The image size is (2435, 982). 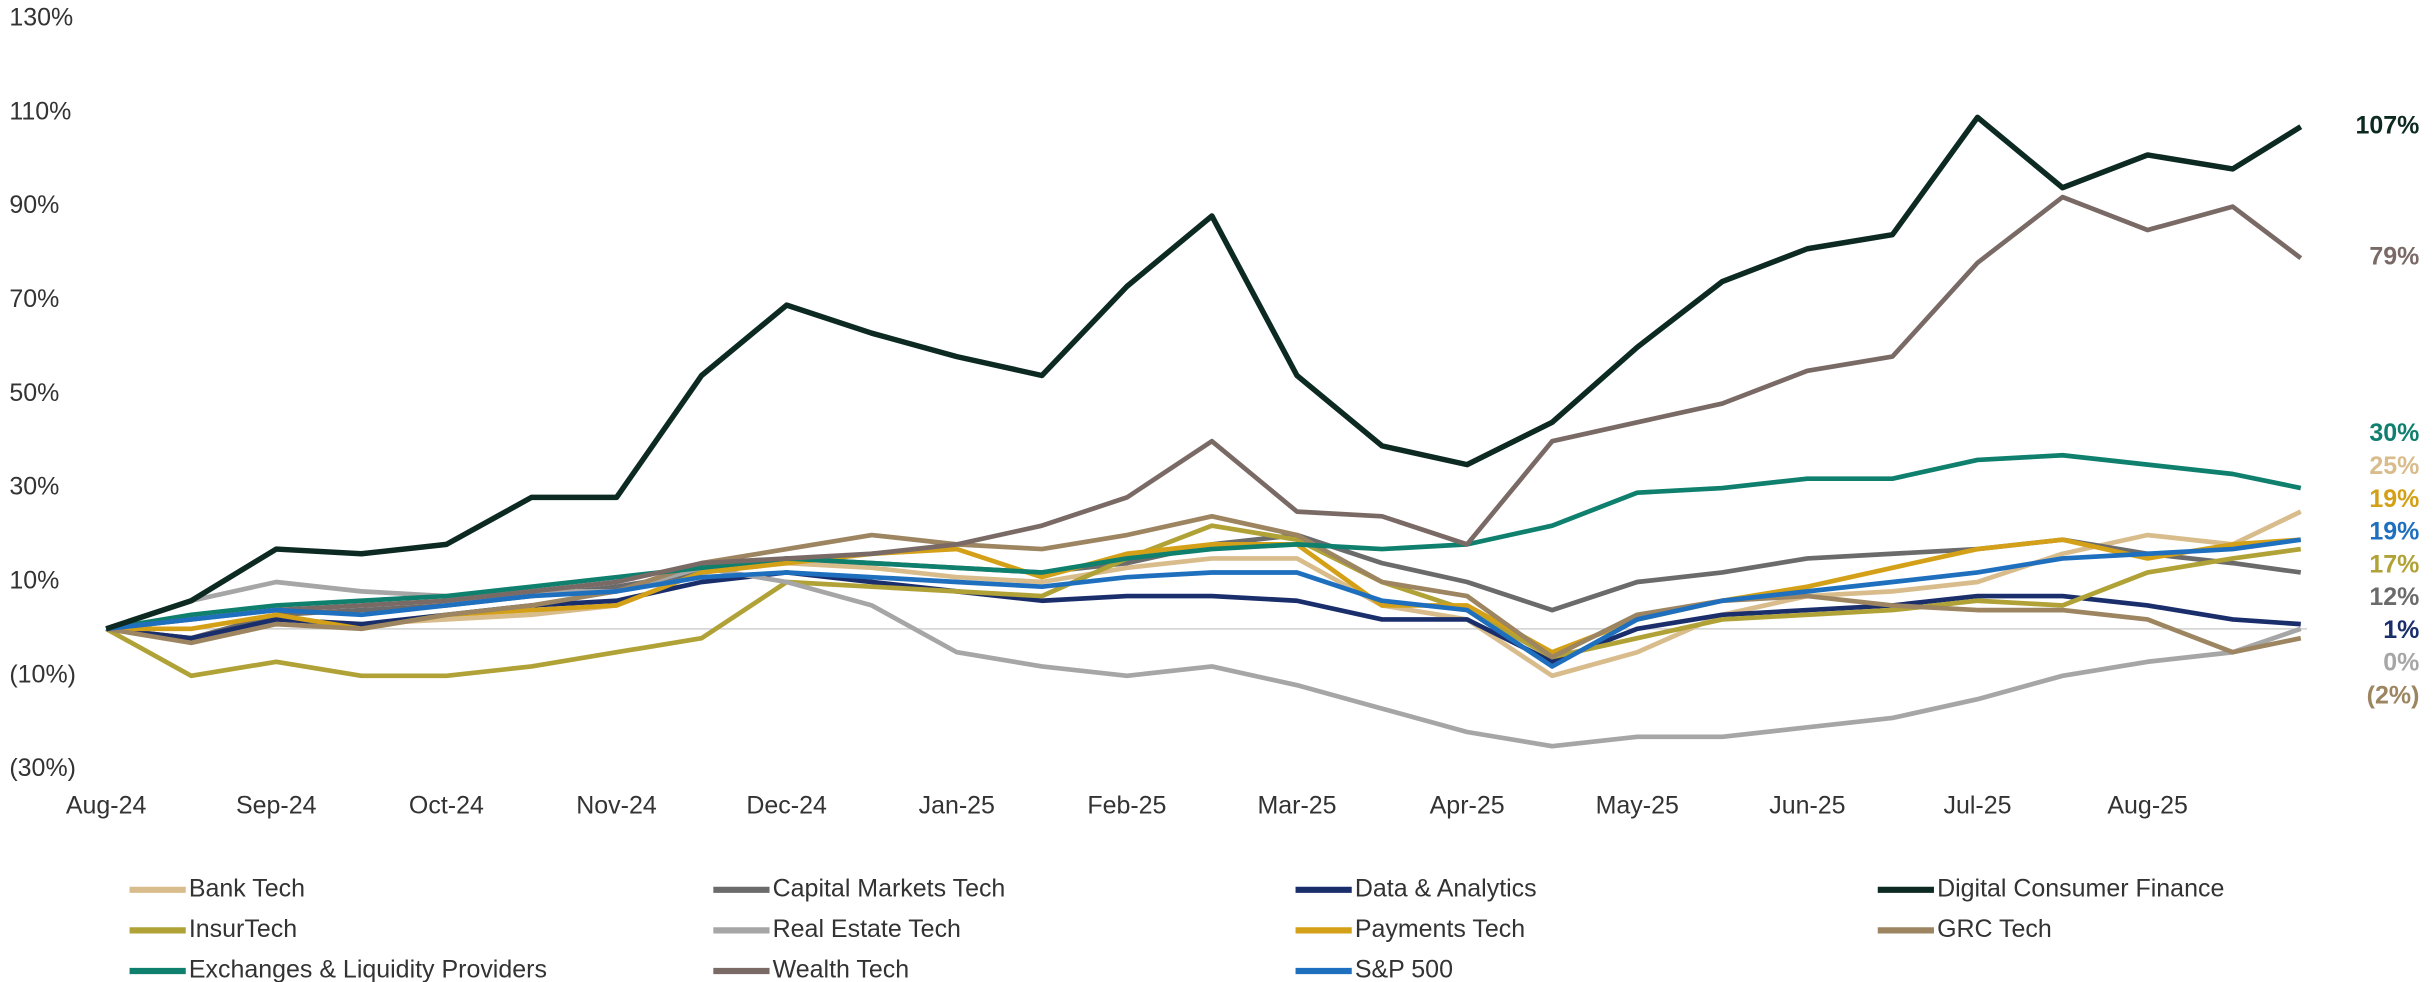 I want to click on x-tick-label: Jun-25, so click(x=1807, y=806).